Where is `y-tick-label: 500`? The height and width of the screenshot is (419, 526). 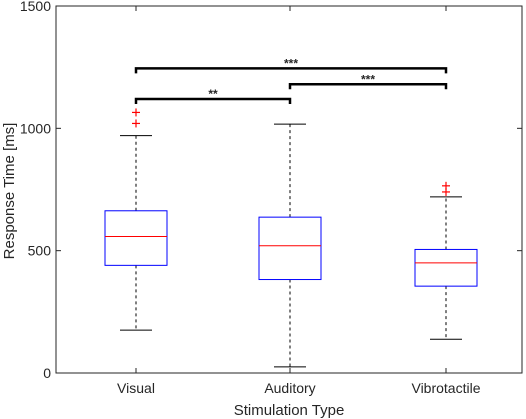
y-tick-label: 500 is located at coordinates (40, 251).